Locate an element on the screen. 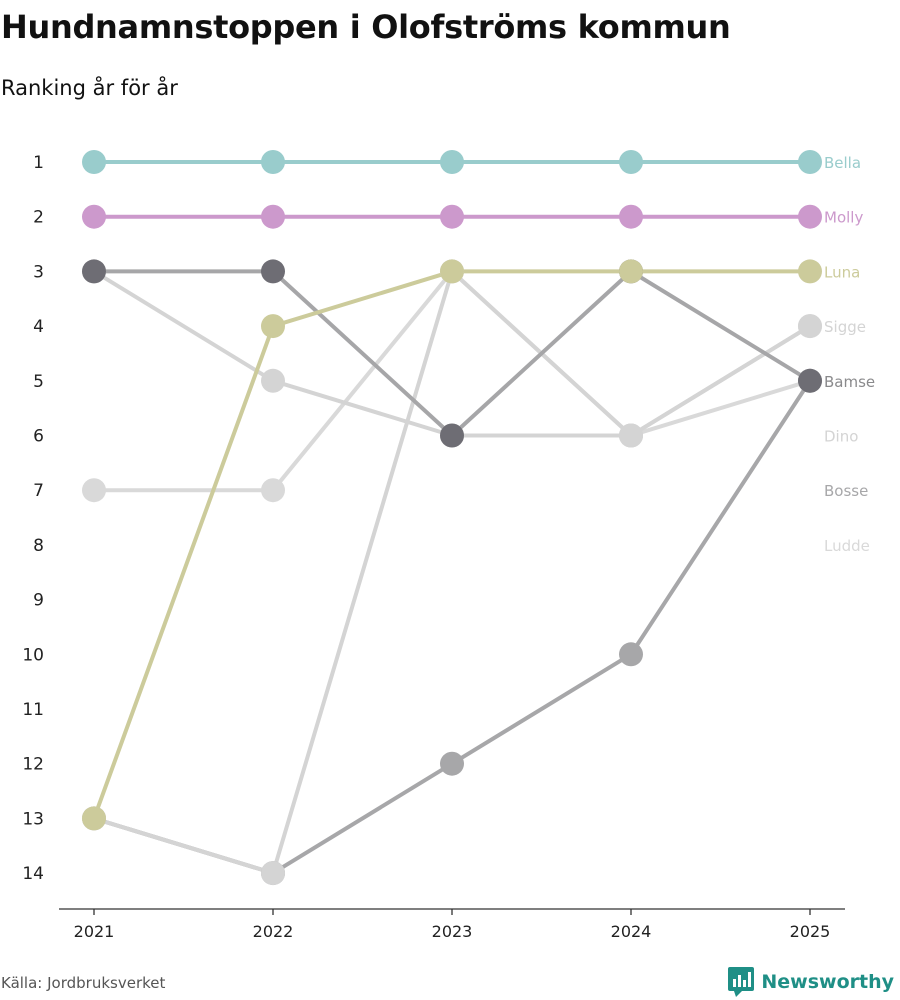 The height and width of the screenshot is (1000, 900). y-tick-label: 8 is located at coordinates (38, 546).